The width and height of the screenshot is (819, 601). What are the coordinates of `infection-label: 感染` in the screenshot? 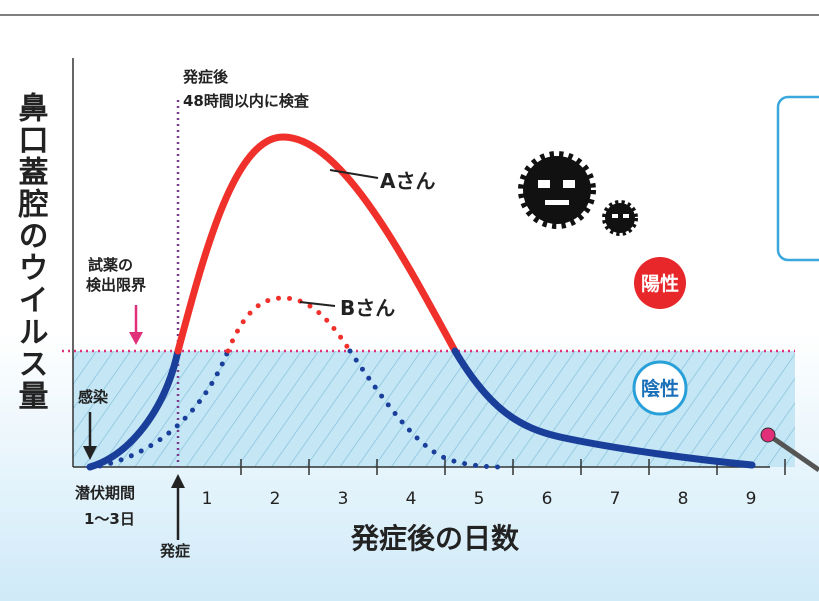 It's located at (93, 397).